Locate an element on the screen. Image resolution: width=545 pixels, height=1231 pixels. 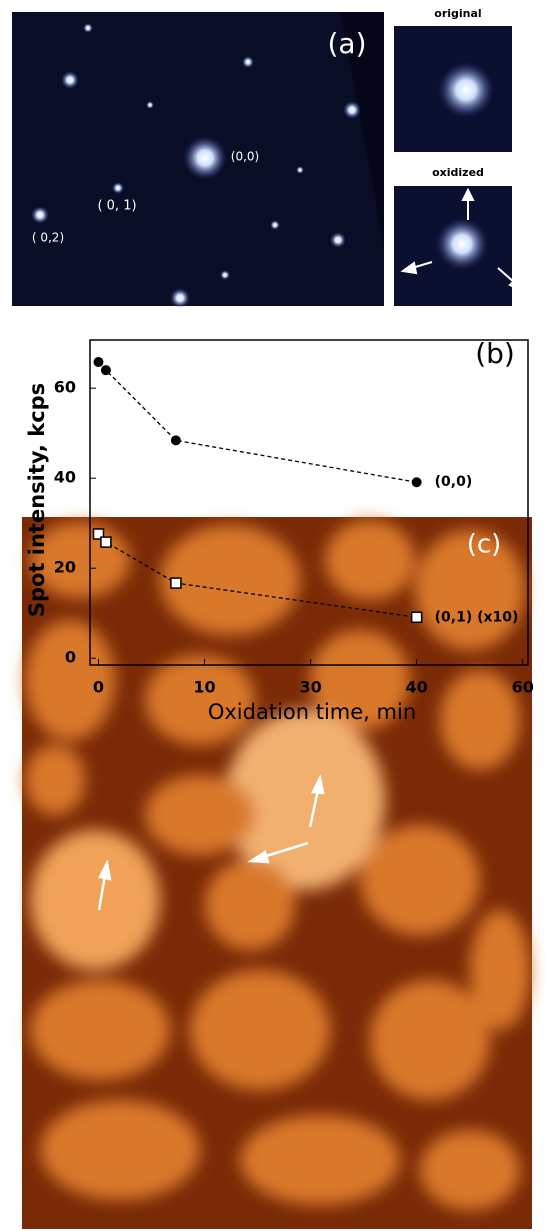
x-tick-label: 60 is located at coordinates (523, 687).